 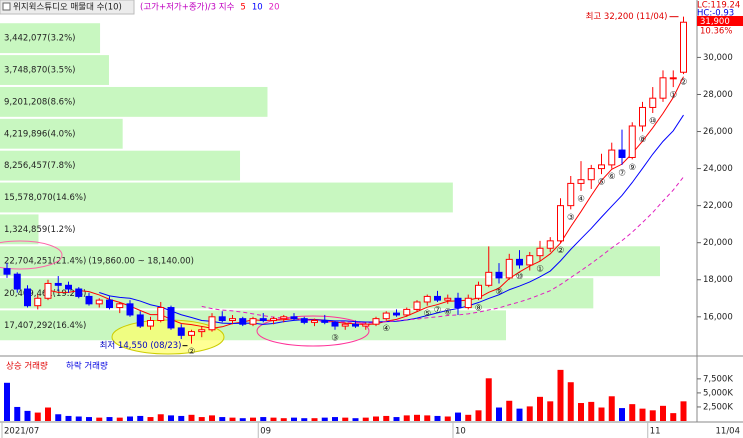 What do you see at coordinates (718, 206) in the screenshot?
I see `y-tick-label: 22,000` at bounding box center [718, 206].